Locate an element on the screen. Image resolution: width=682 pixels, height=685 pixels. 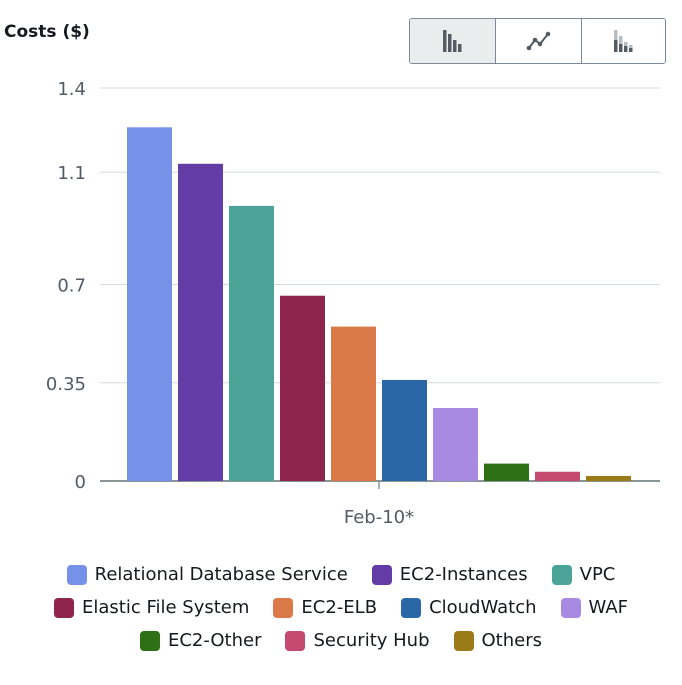
stacked-bar-chart-button is located at coordinates (623, 41).